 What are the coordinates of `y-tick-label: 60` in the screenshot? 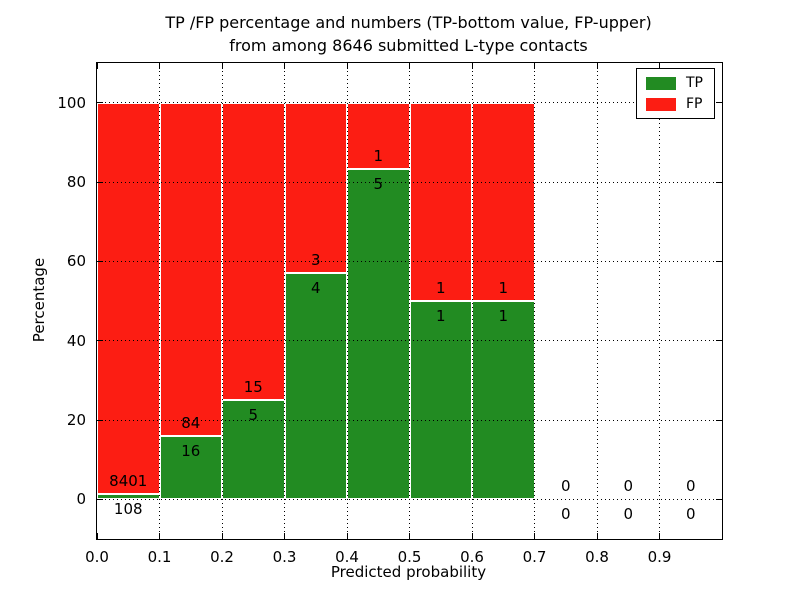 It's located at (76, 261).